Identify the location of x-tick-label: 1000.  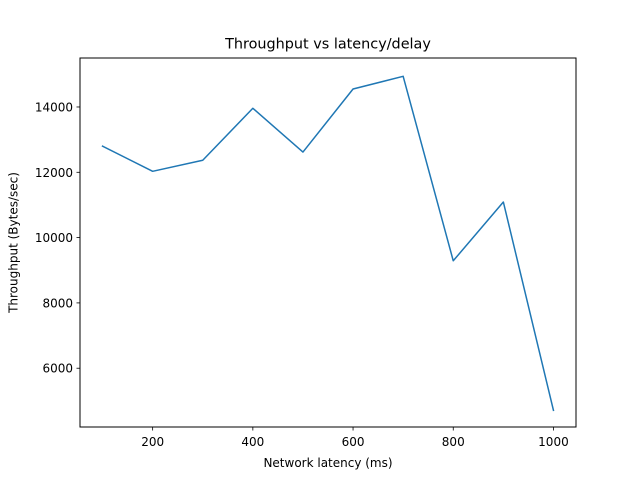
(553, 442).